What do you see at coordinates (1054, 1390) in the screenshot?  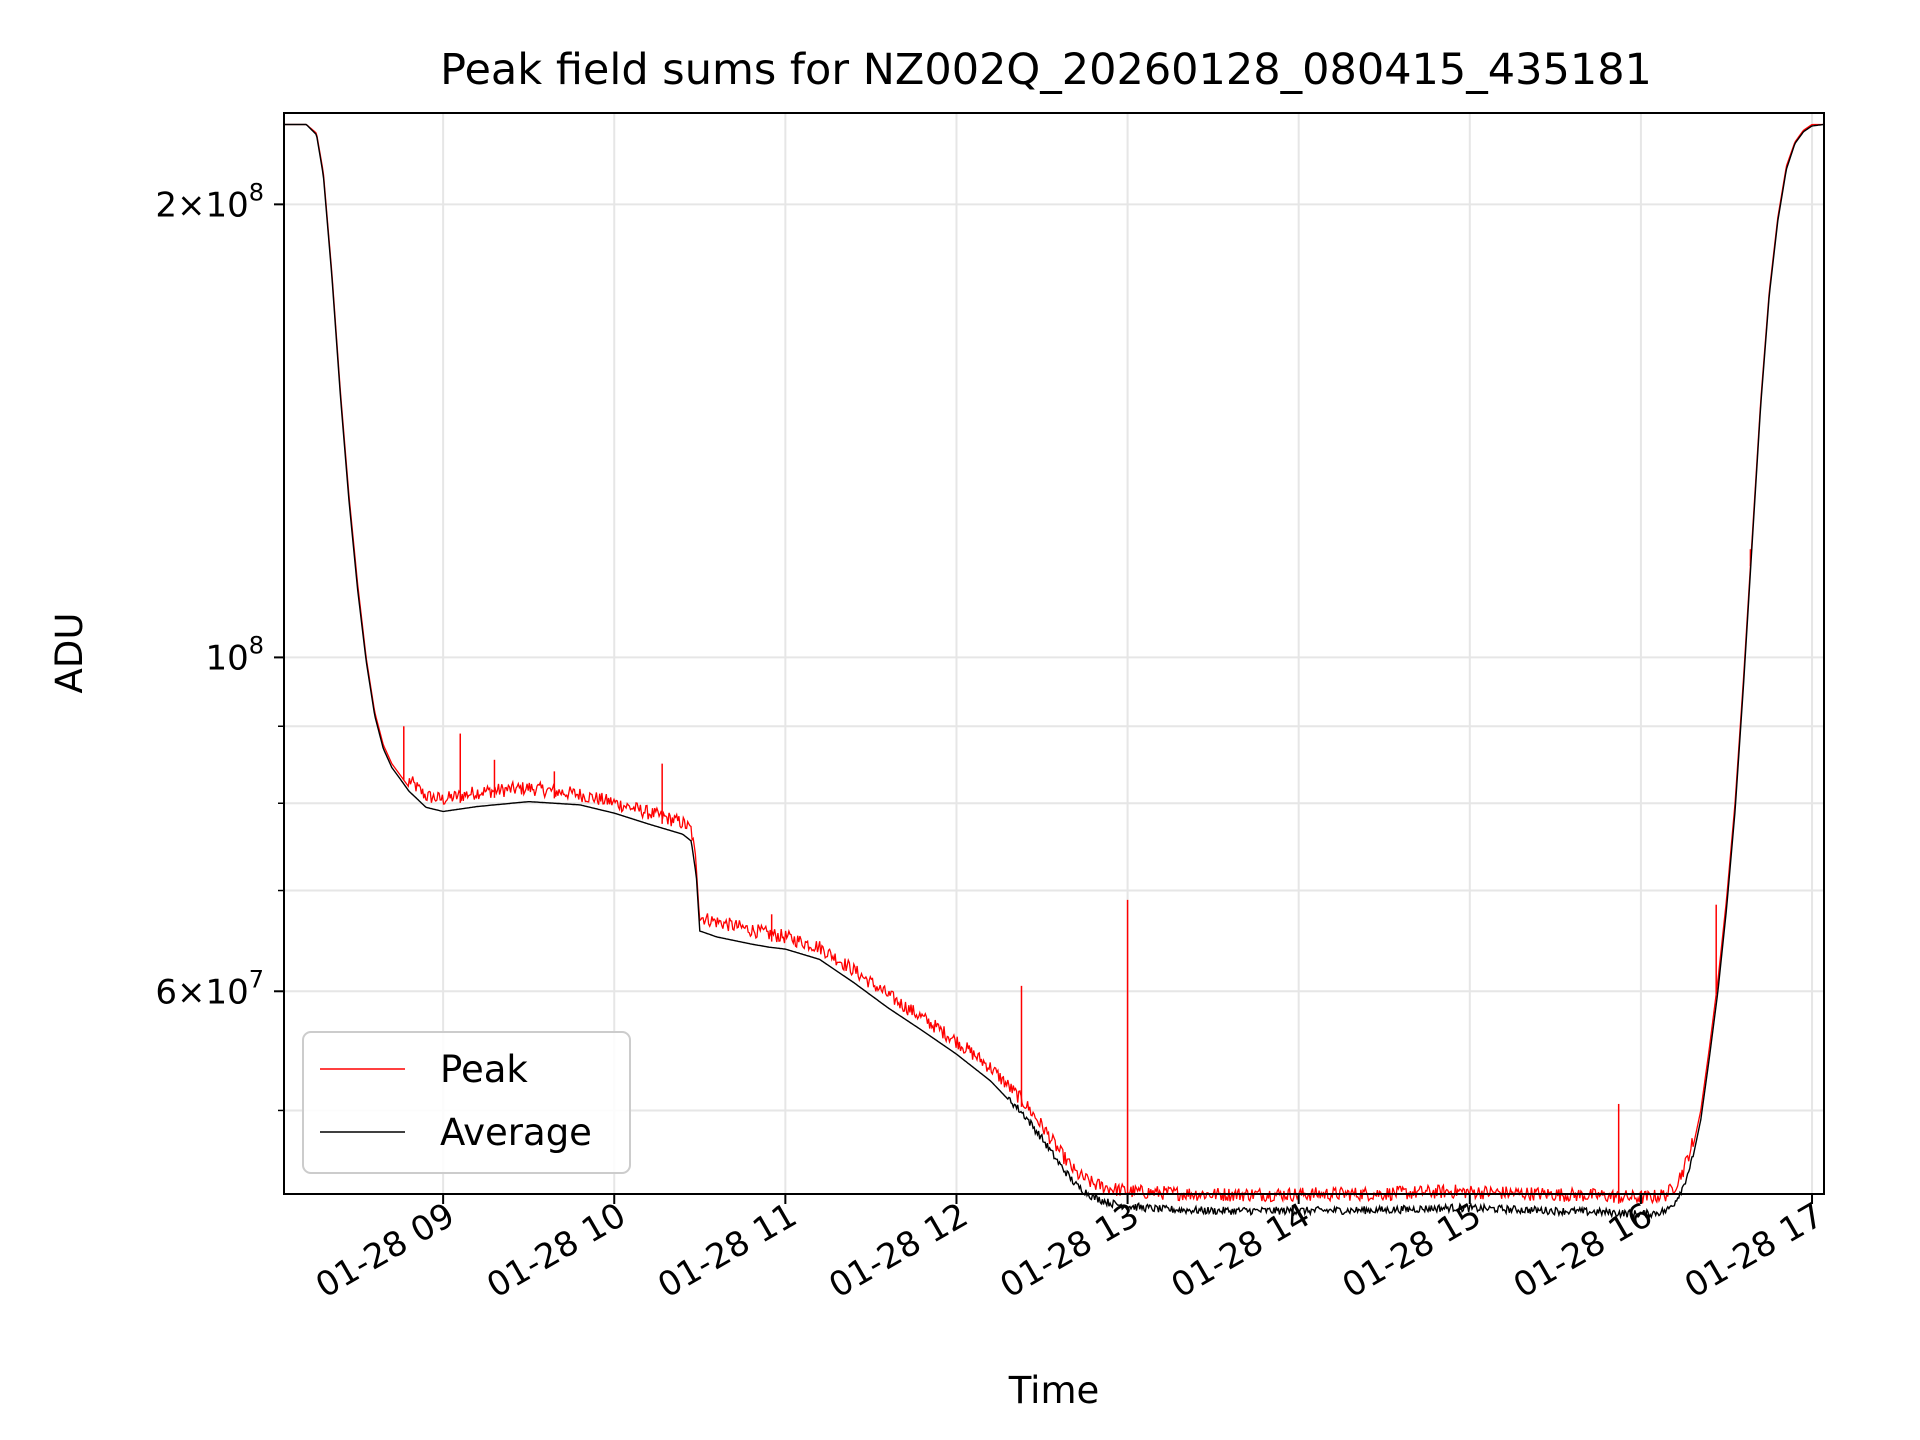 I see `x-axis-label: Time` at bounding box center [1054, 1390].